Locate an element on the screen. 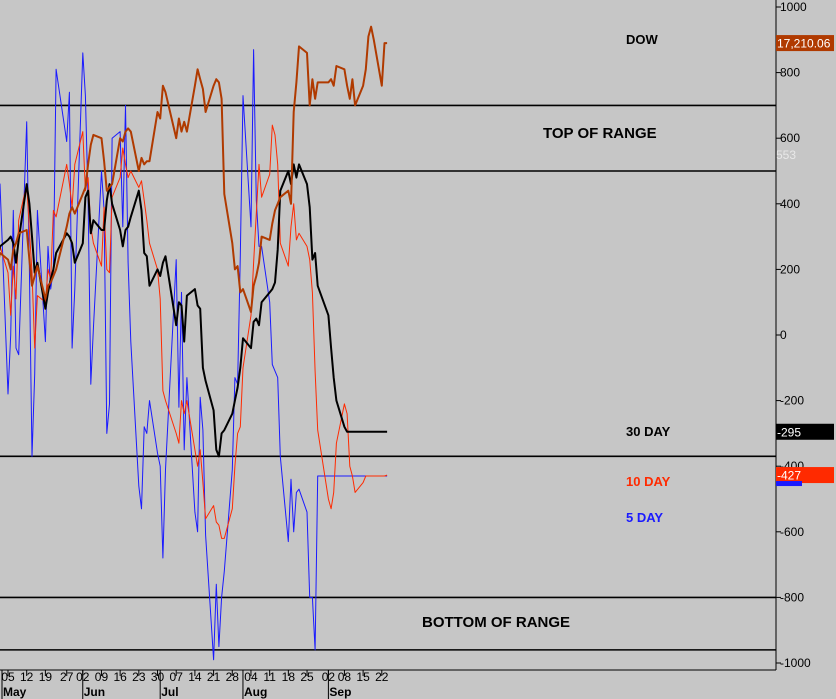  x-tick-label: 09 is located at coordinates (102, 677).